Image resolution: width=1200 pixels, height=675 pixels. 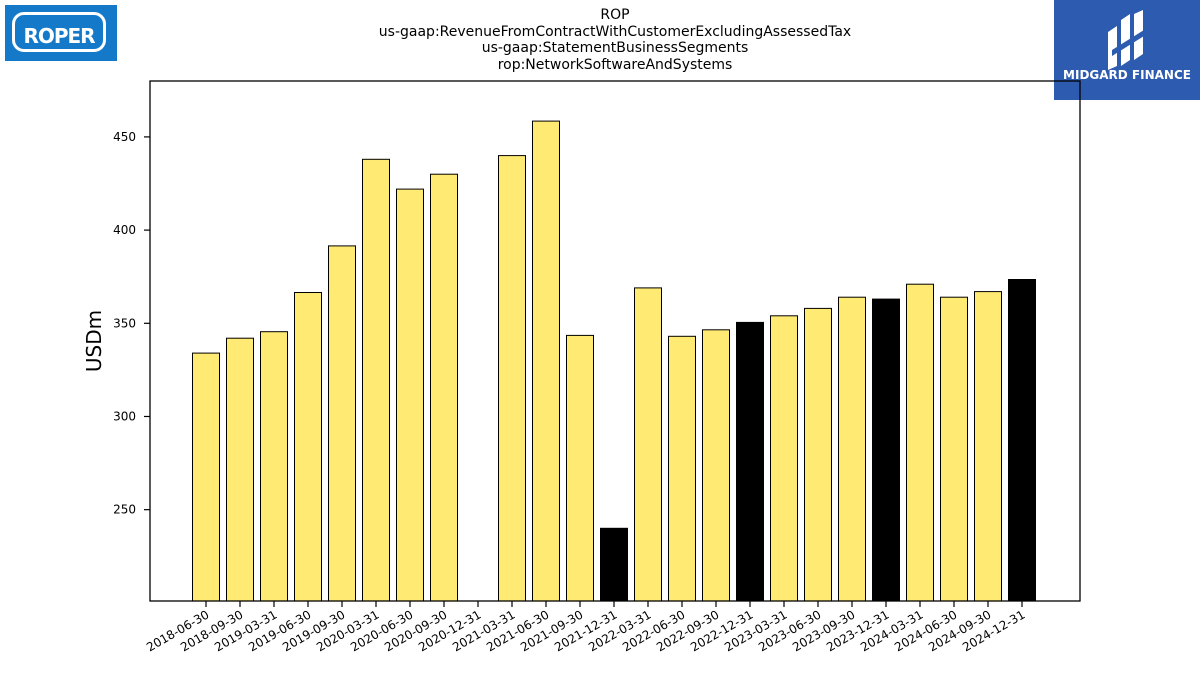 I want to click on chart-title-line-4: rop:NetworkSoftwareAndSystems, so click(x=615, y=65).